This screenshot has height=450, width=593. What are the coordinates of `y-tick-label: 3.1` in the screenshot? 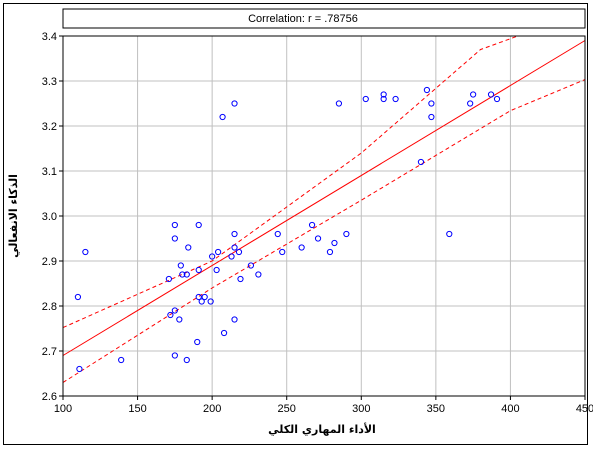 It's located at (49, 172).